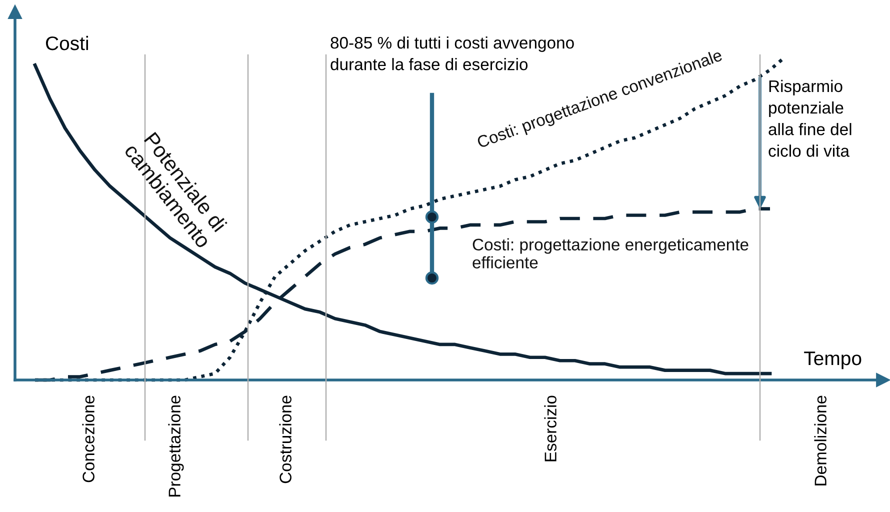  I want to click on annotation: Risparmio potenziale alla fine del ciclo di vita, so click(810, 118).